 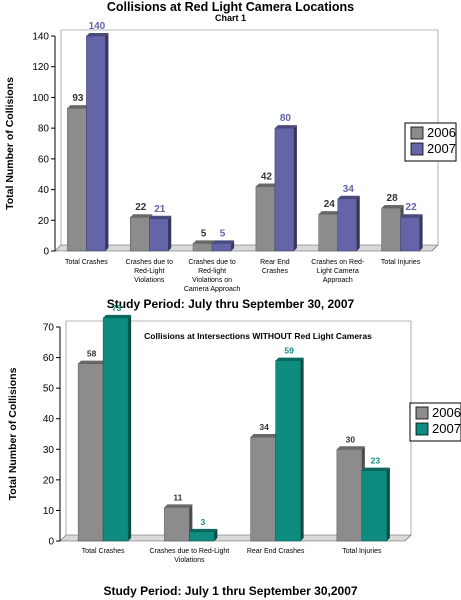 I want to click on chart1-data-label: 93, so click(x=78, y=98).